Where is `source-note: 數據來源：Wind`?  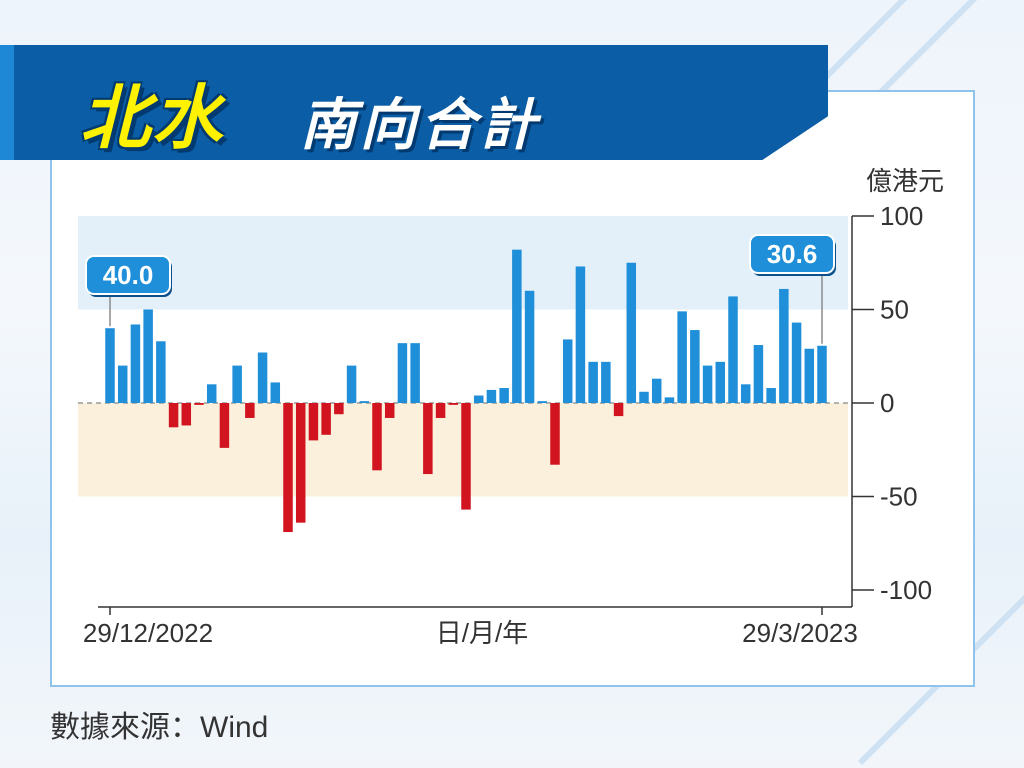 source-note: 數據來源：Wind is located at coordinates (159, 727).